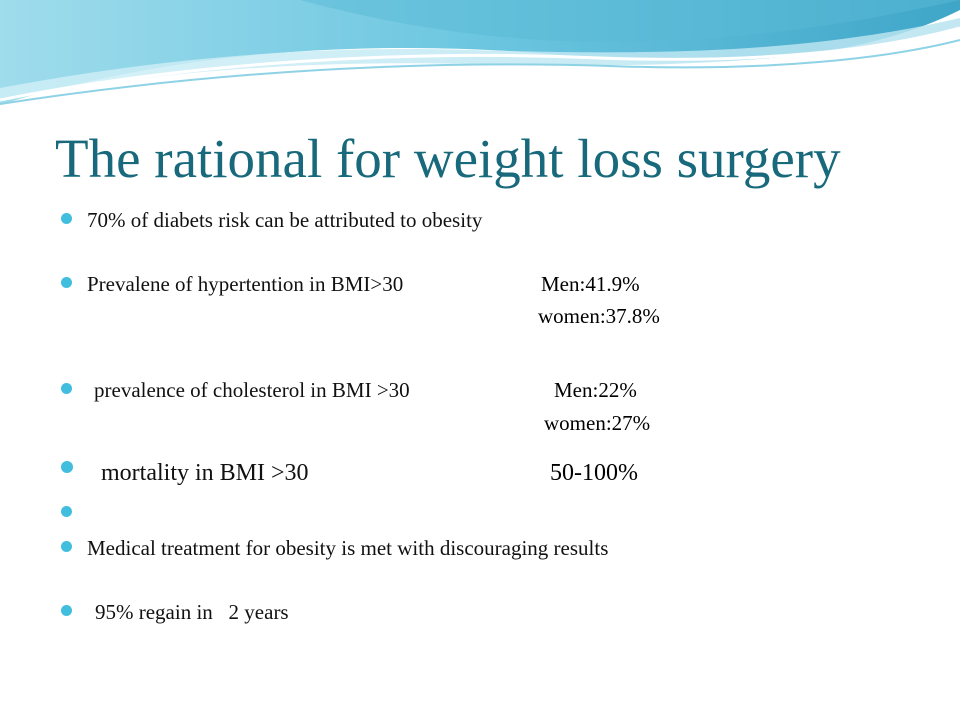  I want to click on cholesterol-men-value: Men:22%, so click(595, 390).